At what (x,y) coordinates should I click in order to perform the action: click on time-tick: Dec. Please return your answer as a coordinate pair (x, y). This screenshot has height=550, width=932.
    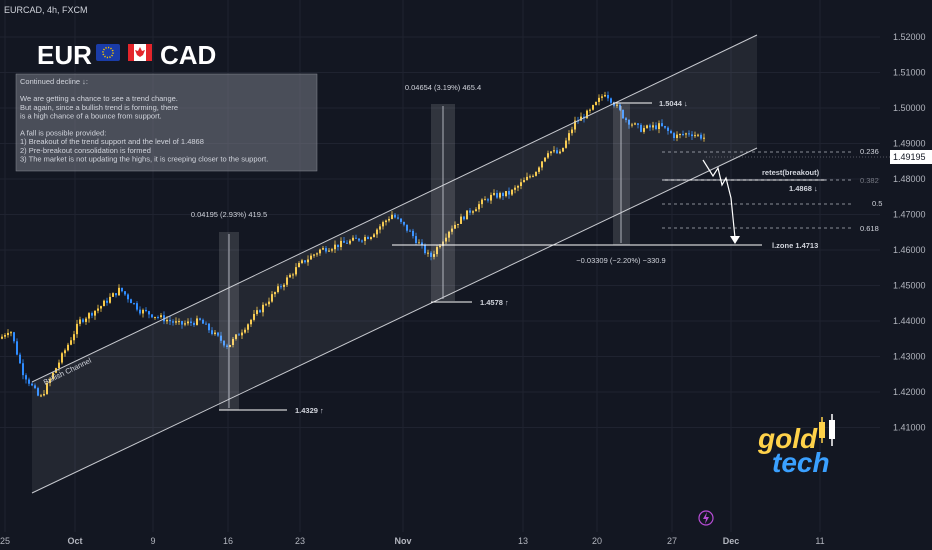
    Looking at the image, I should click on (731, 541).